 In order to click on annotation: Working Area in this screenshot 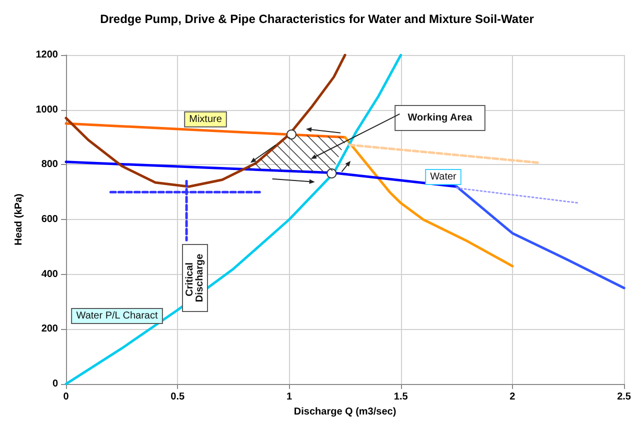, I will do `click(440, 118)`.